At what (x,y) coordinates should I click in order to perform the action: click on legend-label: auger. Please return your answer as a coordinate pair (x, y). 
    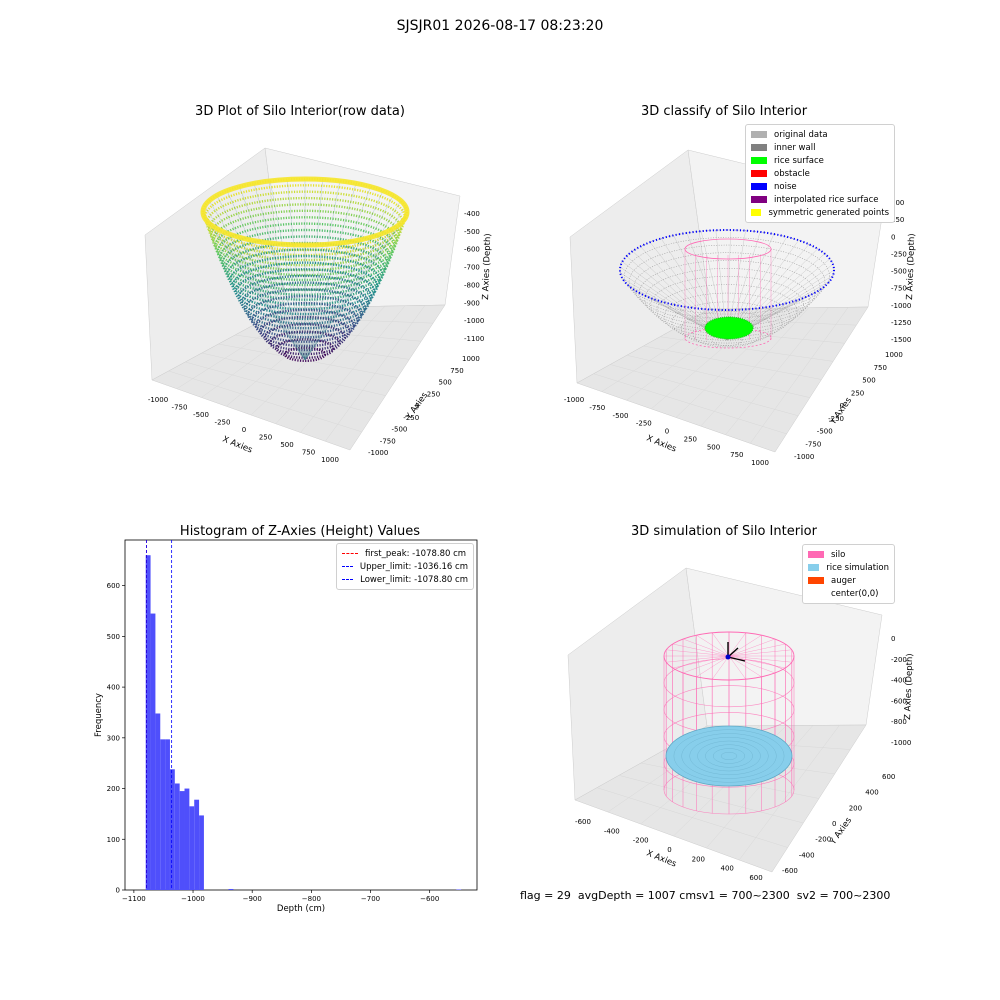
    Looking at the image, I should click on (843, 580).